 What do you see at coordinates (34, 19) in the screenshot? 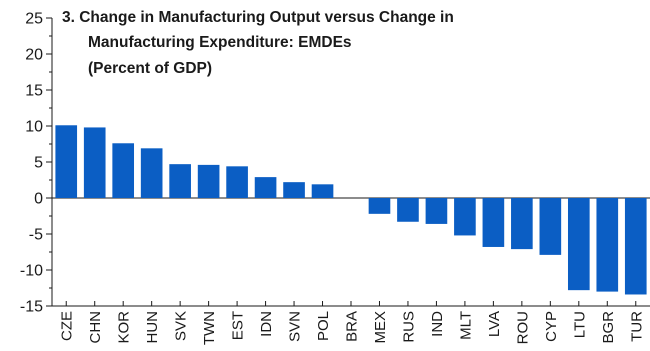
I see `y-tick-label: 25` at bounding box center [34, 19].